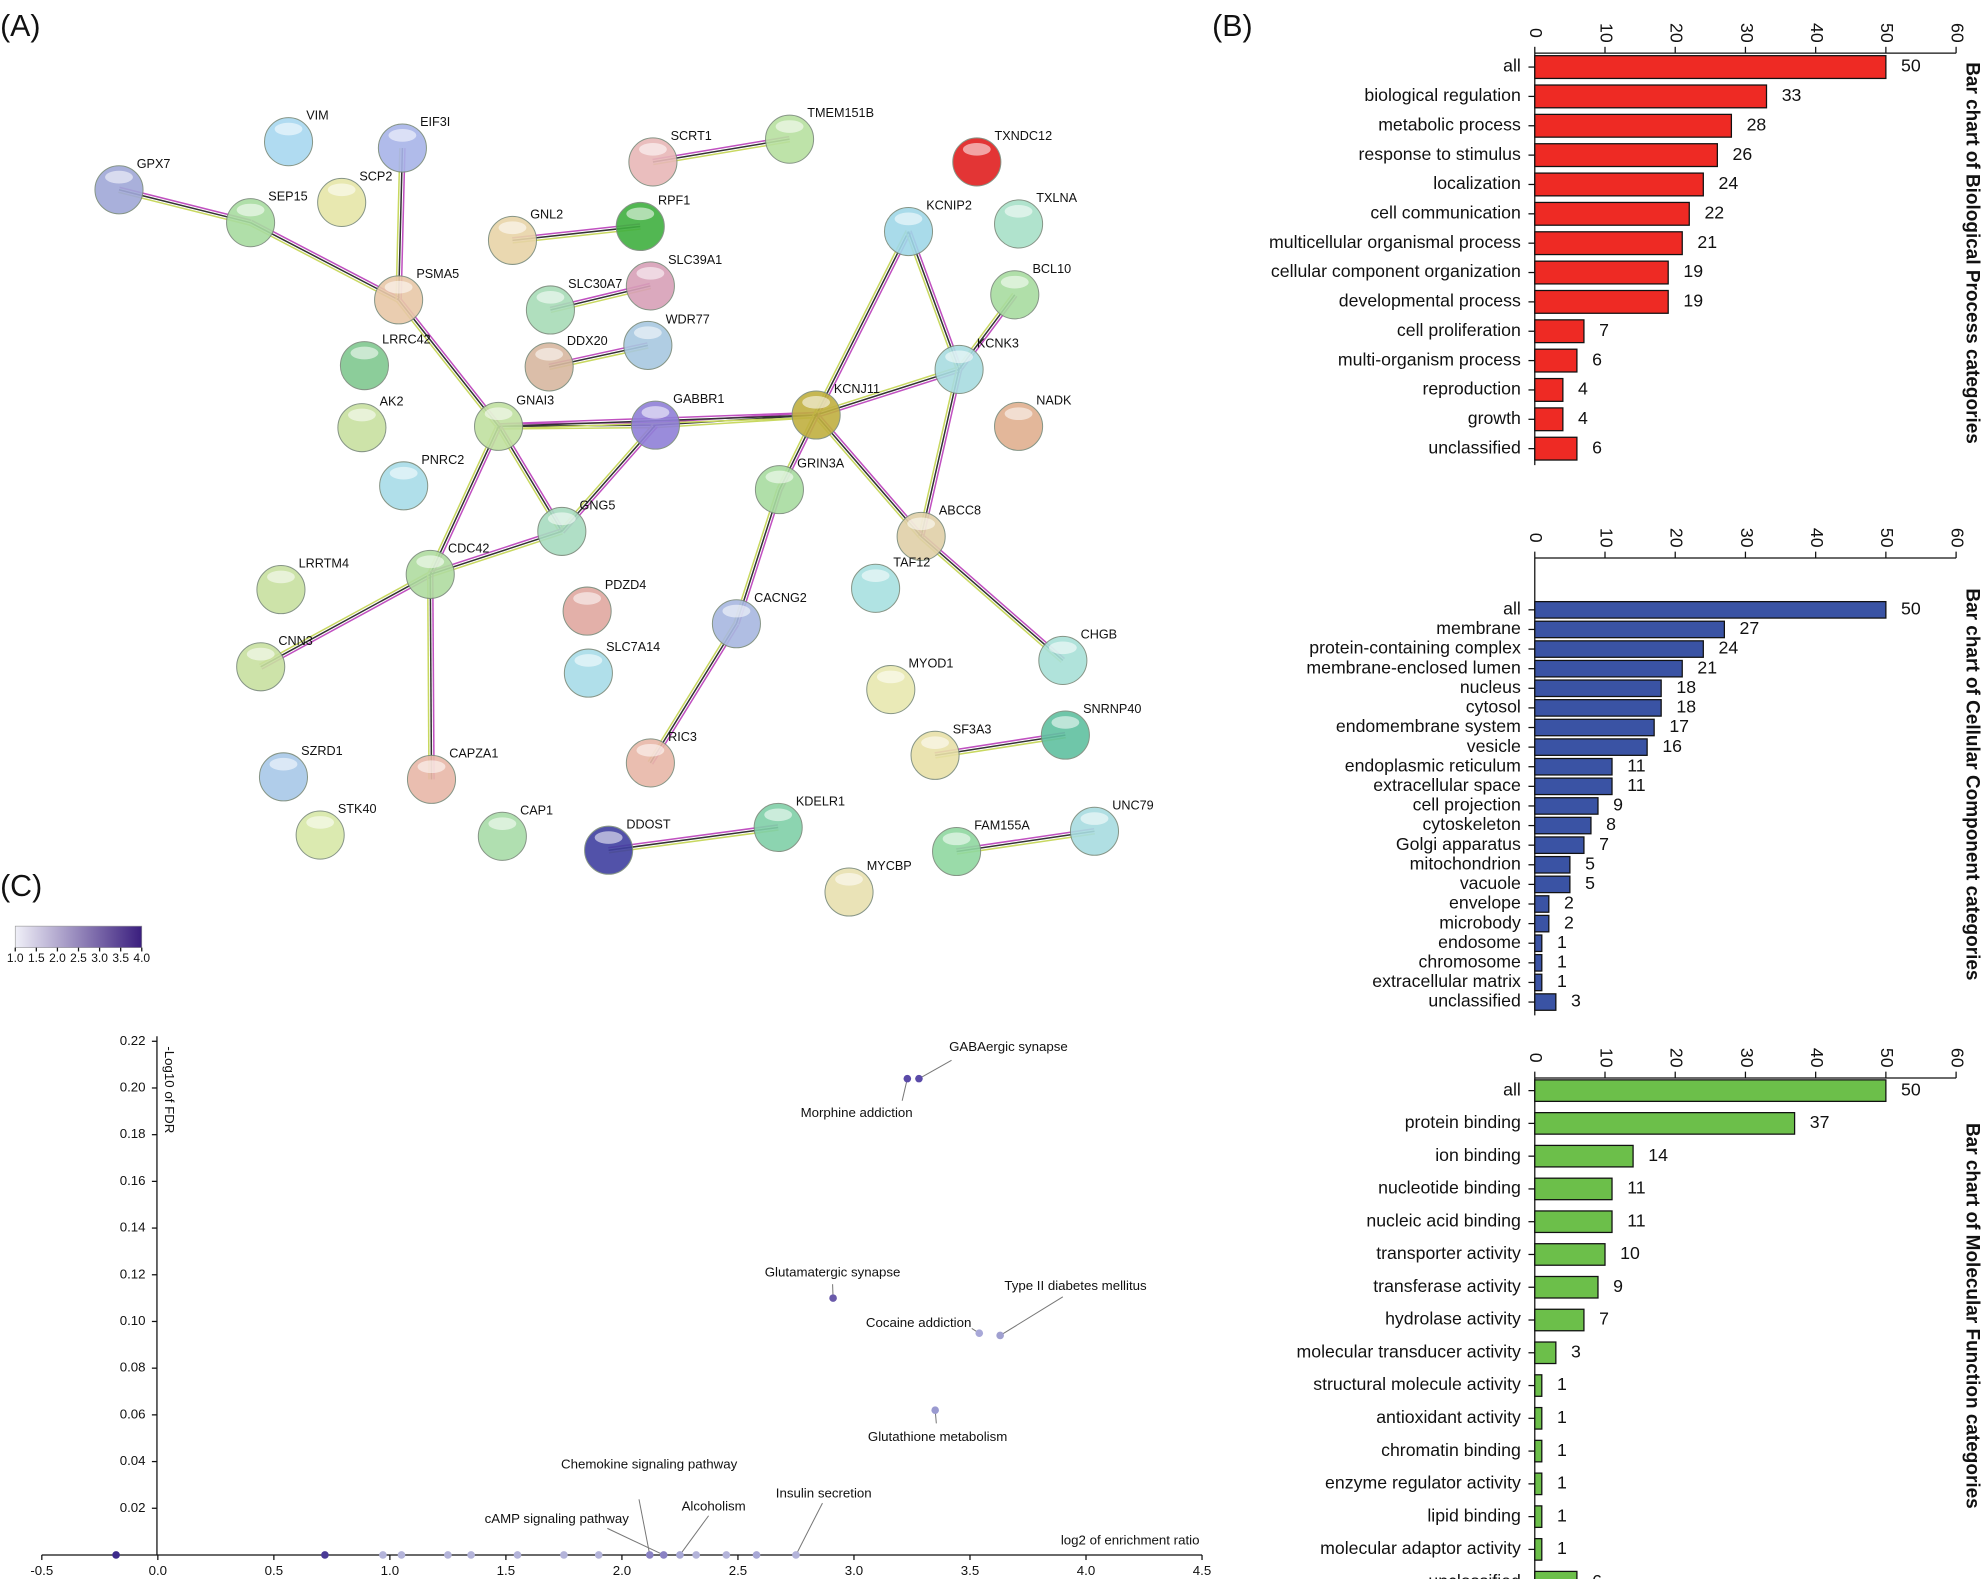 The width and height of the screenshot is (1984, 1579). What do you see at coordinates (36, 958) in the screenshot?
I see `colorbar-tick-label: 1.5` at bounding box center [36, 958].